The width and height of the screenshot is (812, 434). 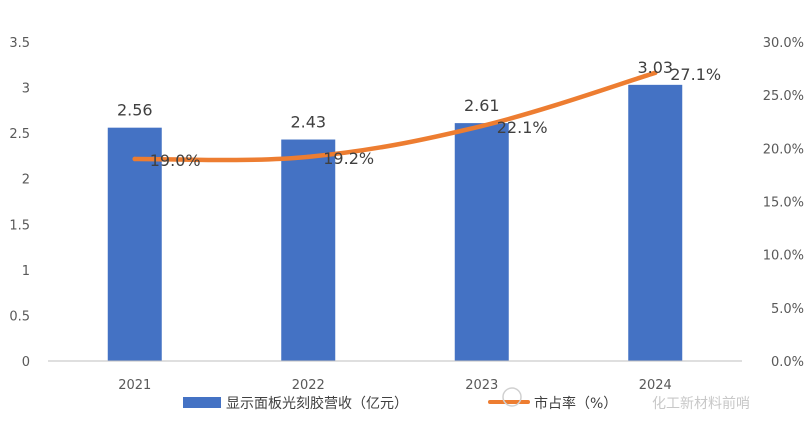 What do you see at coordinates (655, 67) in the screenshot?
I see `bar-value-label: 3.03` at bounding box center [655, 67].